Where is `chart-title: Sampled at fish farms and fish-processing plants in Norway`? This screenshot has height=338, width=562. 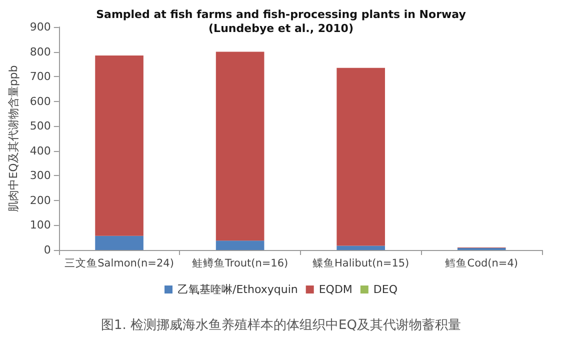 chart-title: Sampled at fish farms and fish-processing plants in Norway is located at coordinates (281, 14).